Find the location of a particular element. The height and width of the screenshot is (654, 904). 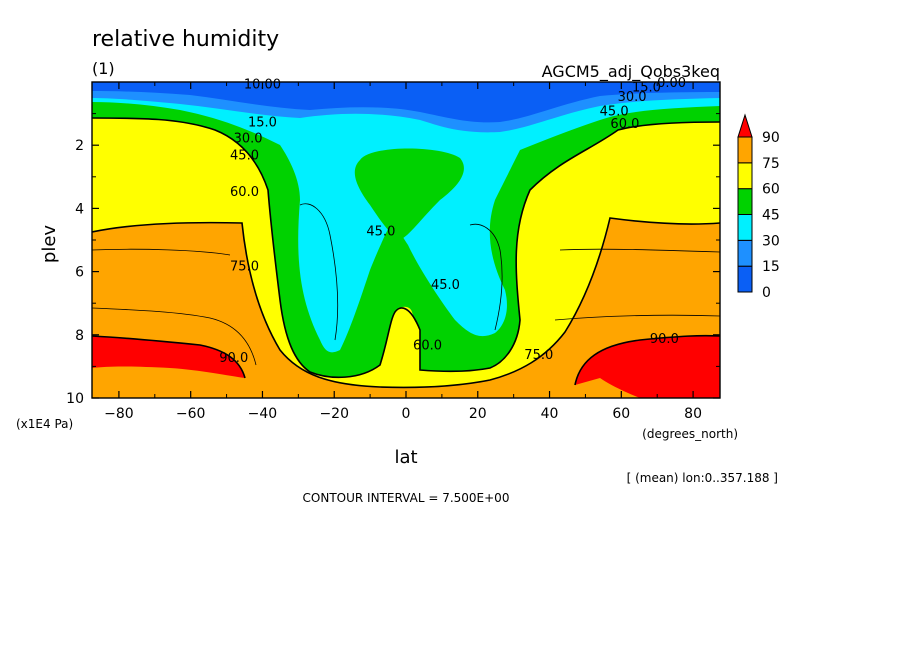

legend-label: 30 is located at coordinates (771, 241).